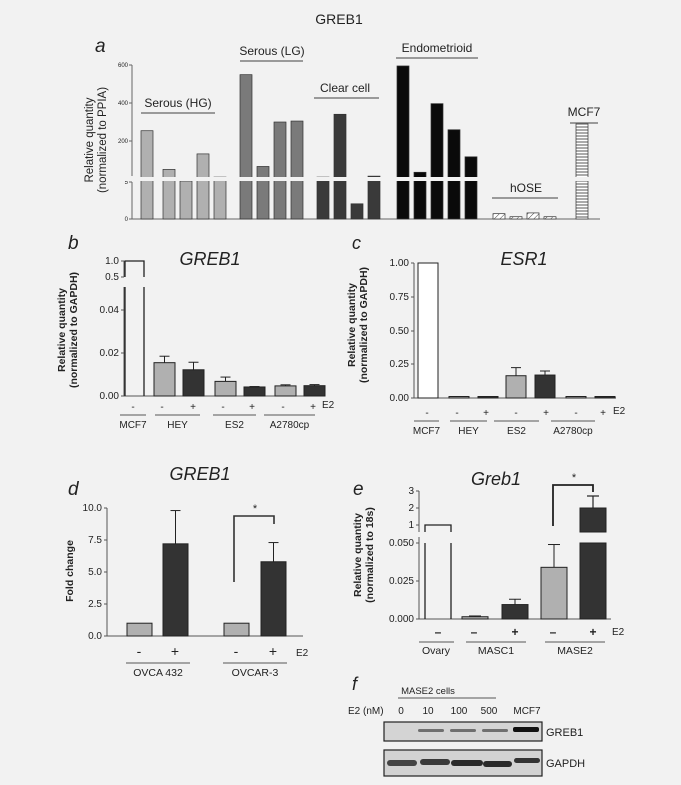 The height and width of the screenshot is (785, 681). I want to click on lane-label: 500, so click(489, 711).